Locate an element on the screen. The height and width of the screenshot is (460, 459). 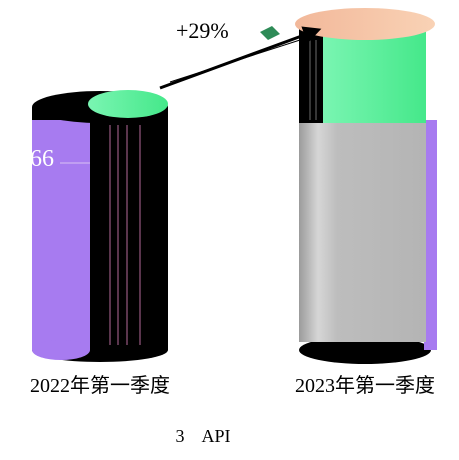
growth-arrow is located at coordinates (240, 58).